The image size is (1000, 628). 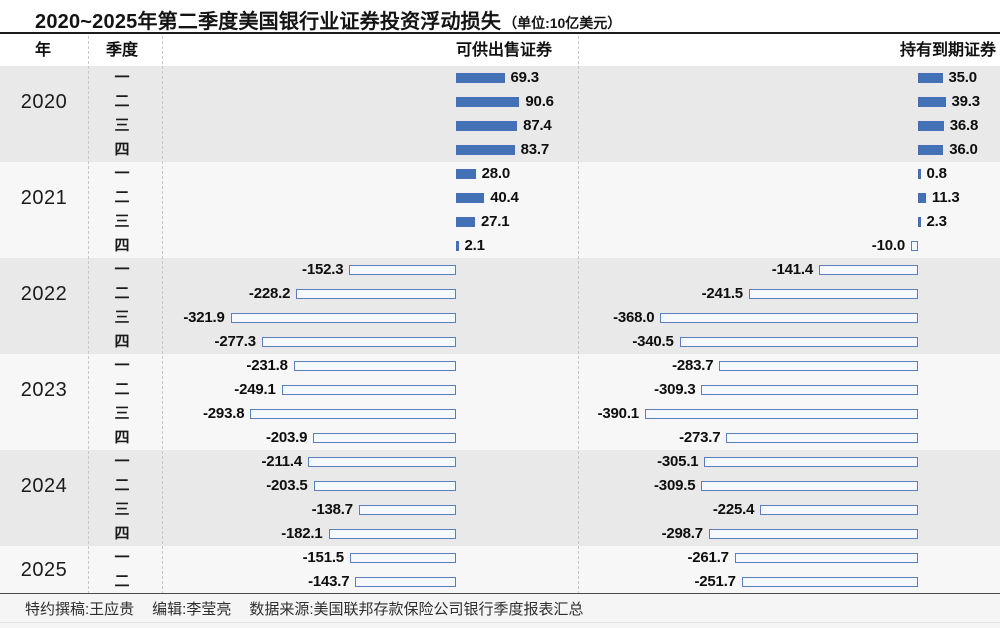 What do you see at coordinates (936, 221) in the screenshot?
I see `htm-value: 2.3` at bounding box center [936, 221].